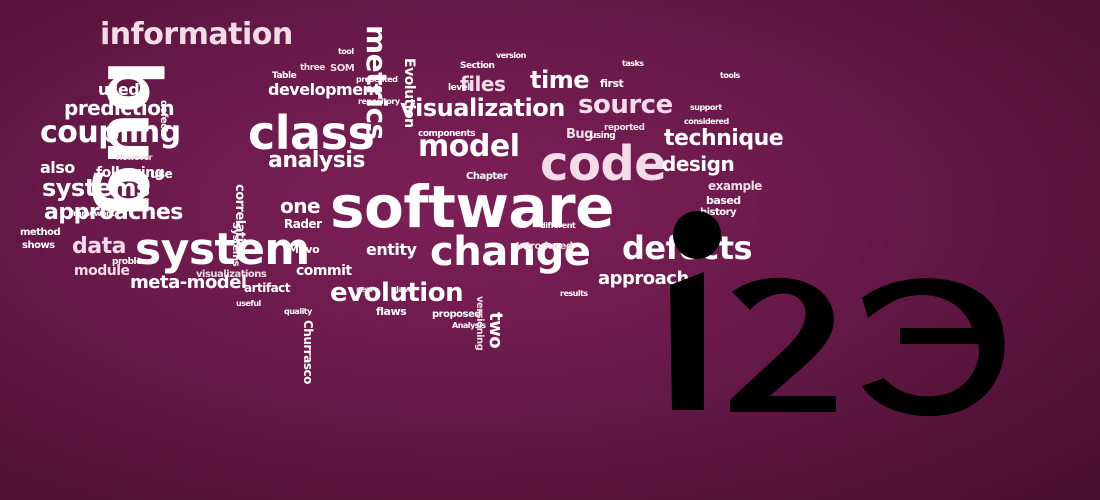  I want to click on cloud-word: one, so click(300, 206).